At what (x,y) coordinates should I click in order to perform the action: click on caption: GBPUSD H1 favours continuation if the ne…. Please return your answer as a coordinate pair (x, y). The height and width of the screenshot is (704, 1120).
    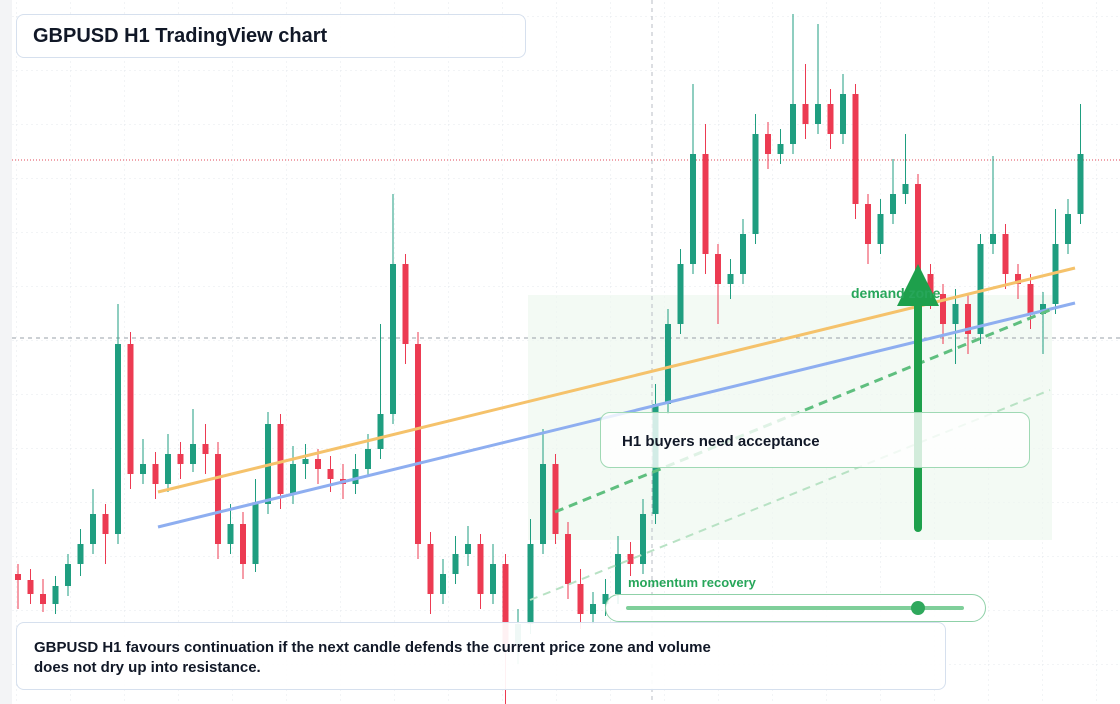
    Looking at the image, I should click on (372, 657).